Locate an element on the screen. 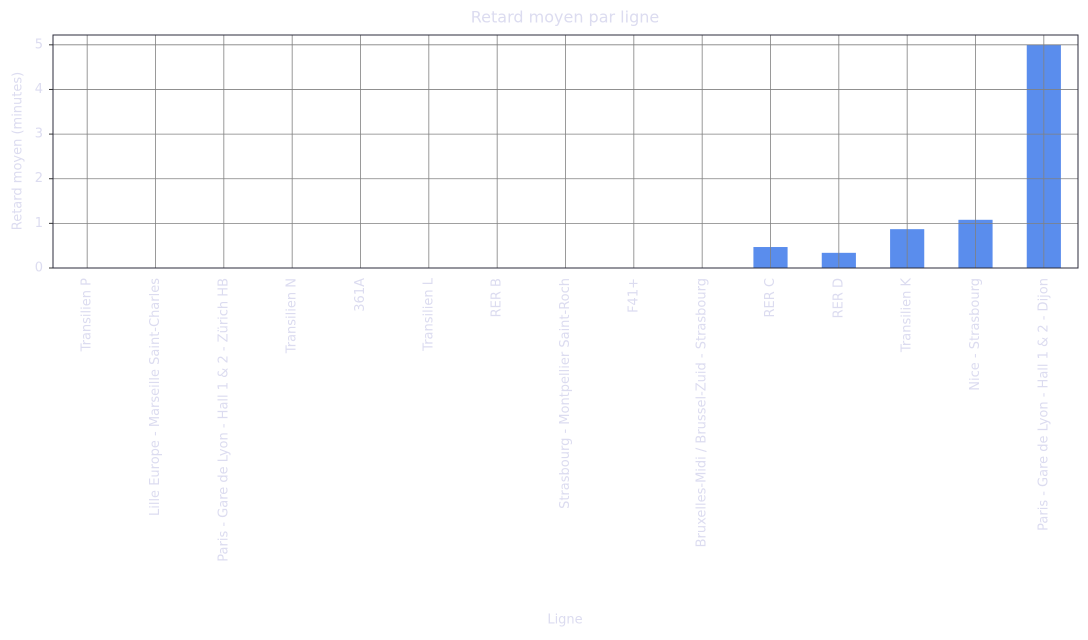 The image size is (1088, 640). x-tick-label: Lille Europe - Marseille Saint-Charles is located at coordinates (155, 397).